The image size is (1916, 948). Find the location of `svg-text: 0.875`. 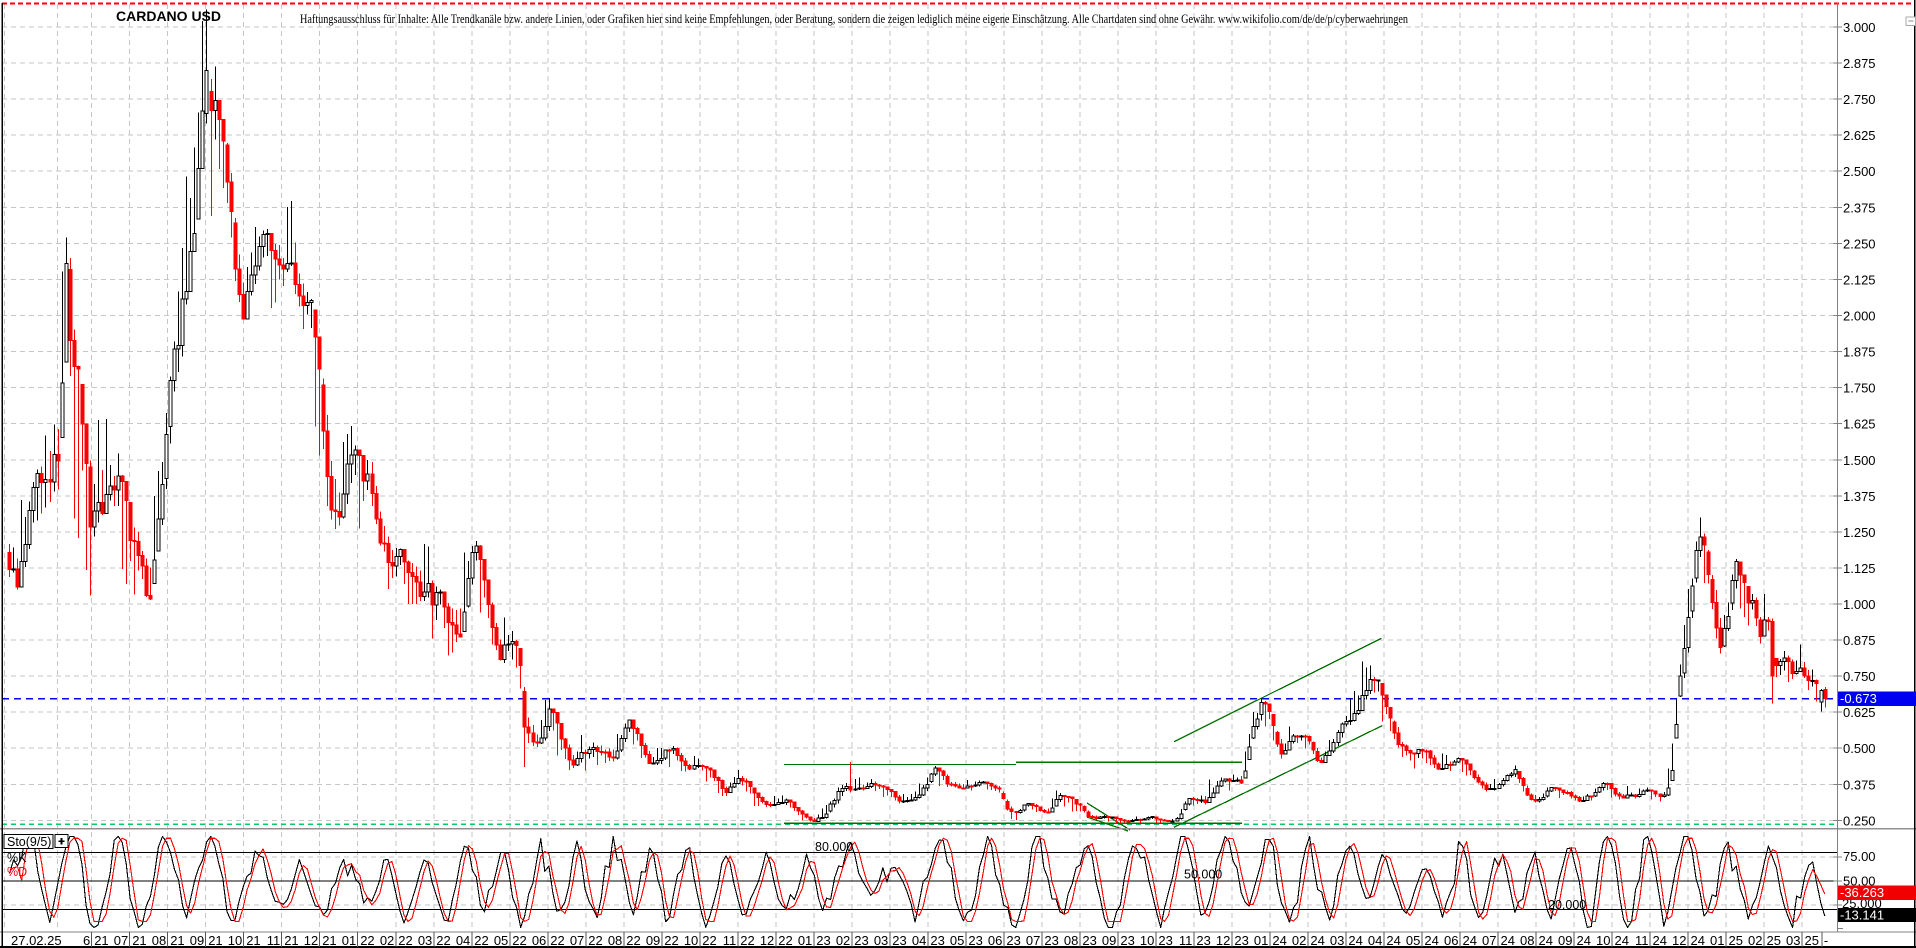

svg-text: 0.875 is located at coordinates (1859, 640).